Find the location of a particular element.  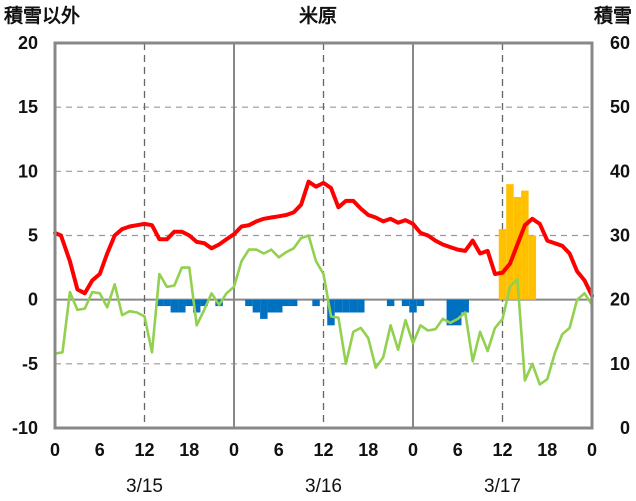

y-left-tick-label: 10 is located at coordinates (28, 171).